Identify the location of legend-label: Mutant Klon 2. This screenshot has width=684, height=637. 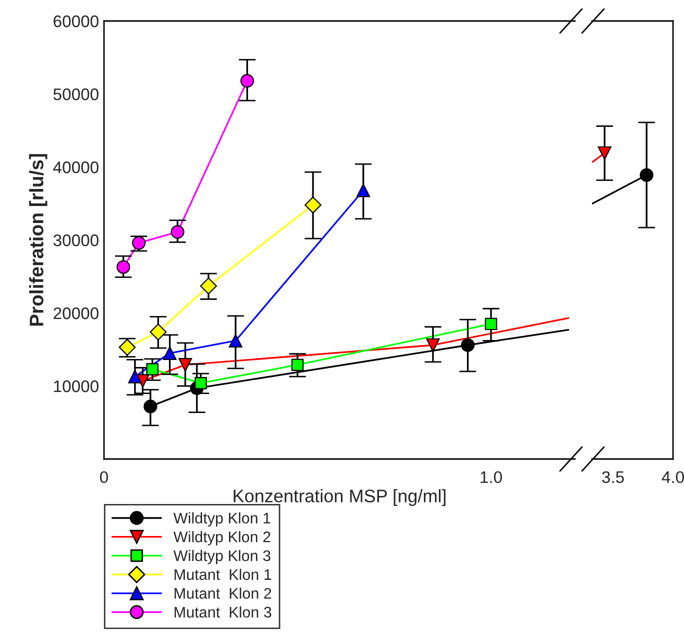
(223, 593).